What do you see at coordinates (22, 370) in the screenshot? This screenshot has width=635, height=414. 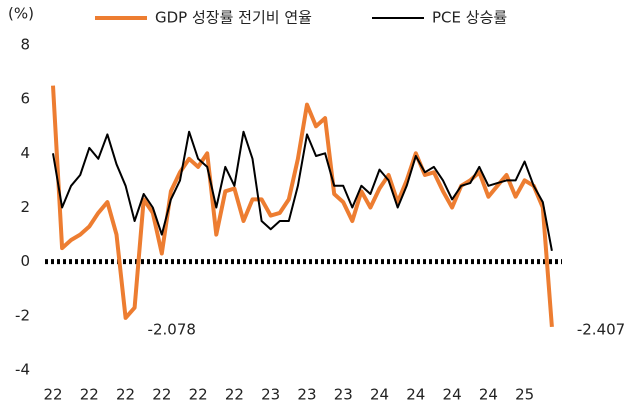 I see `y-tick-label: -4` at bounding box center [22, 370].